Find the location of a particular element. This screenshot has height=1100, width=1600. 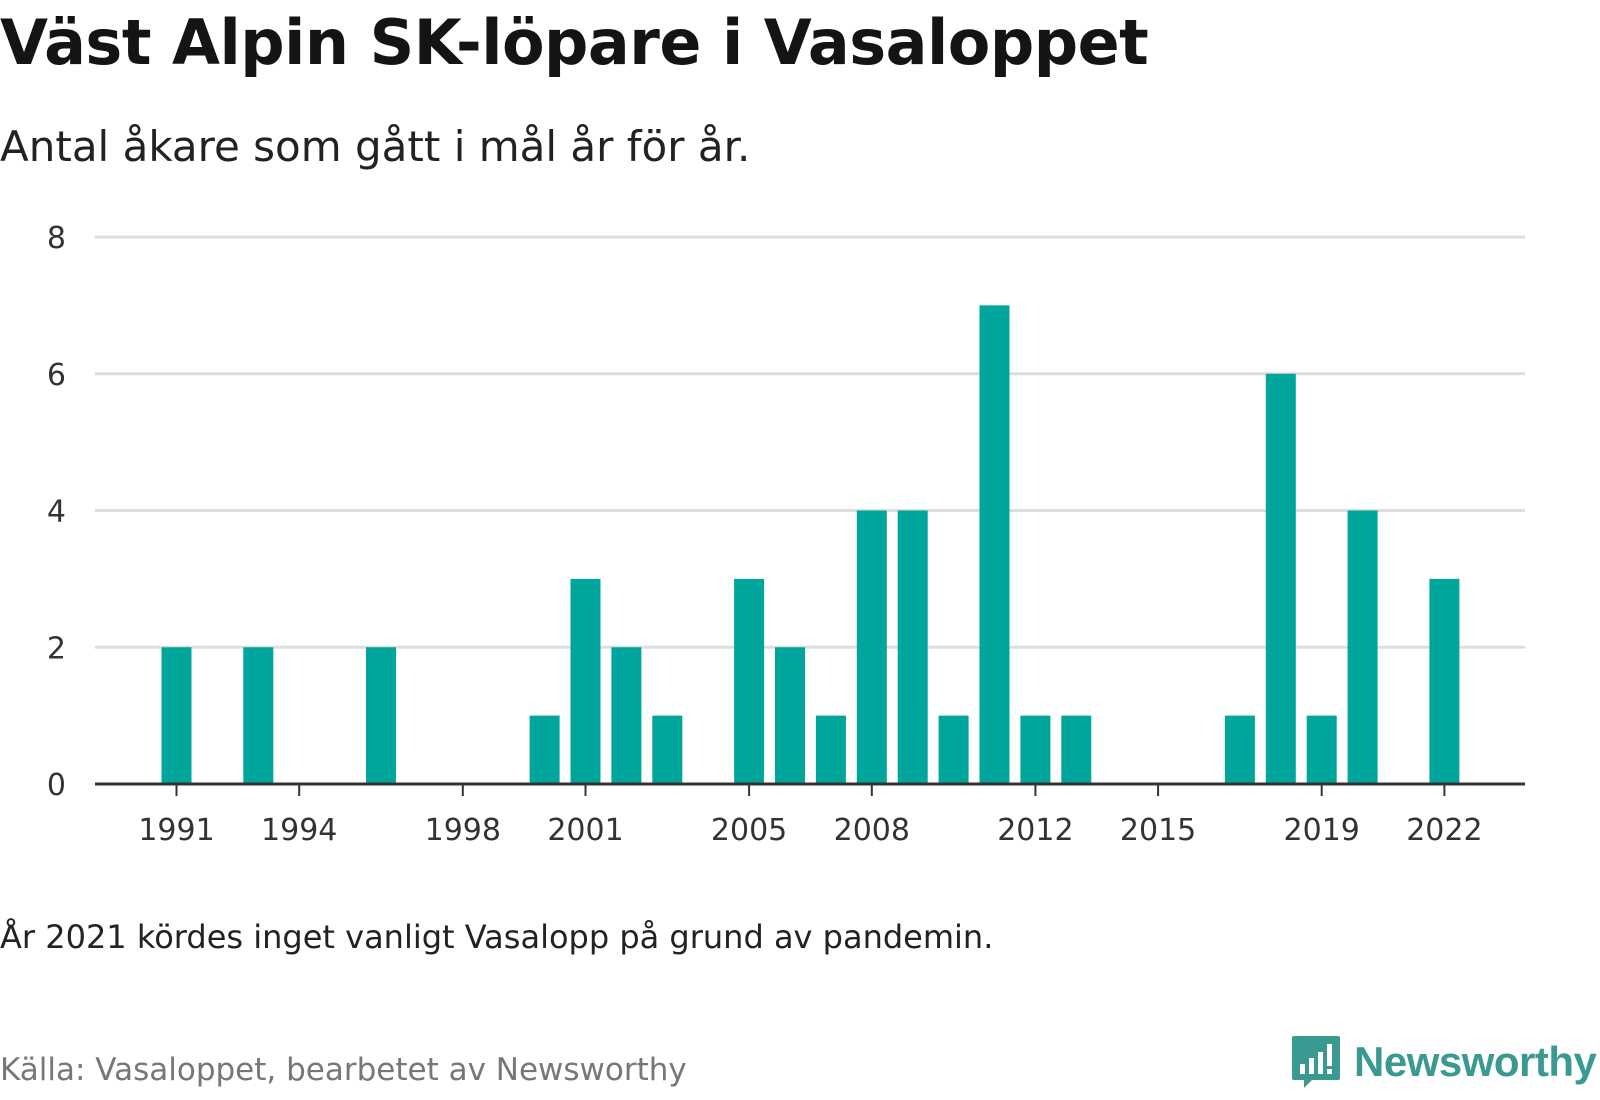

bar-2020 is located at coordinates (1362, 647).